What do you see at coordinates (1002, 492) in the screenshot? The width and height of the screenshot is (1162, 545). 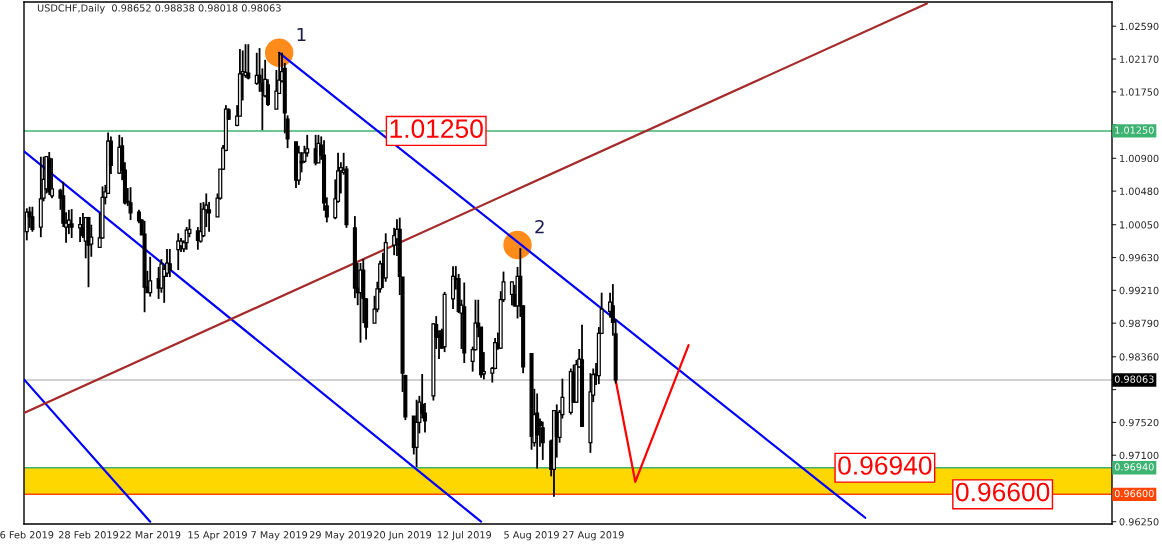 I see `annotation: 0.96600` at bounding box center [1002, 492].